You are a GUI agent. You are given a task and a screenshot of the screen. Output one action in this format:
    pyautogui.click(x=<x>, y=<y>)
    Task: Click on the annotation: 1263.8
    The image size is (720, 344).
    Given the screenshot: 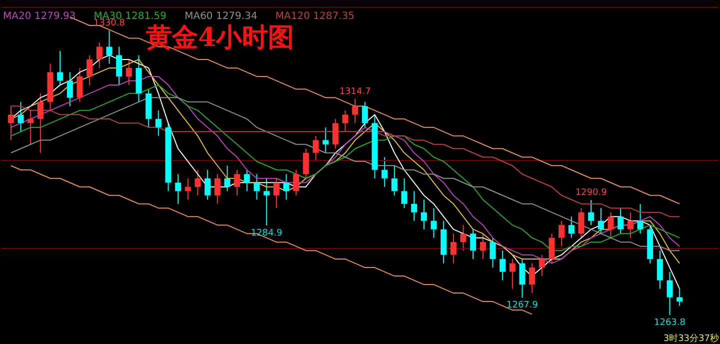 What is the action you would take?
    pyautogui.click(x=670, y=323)
    